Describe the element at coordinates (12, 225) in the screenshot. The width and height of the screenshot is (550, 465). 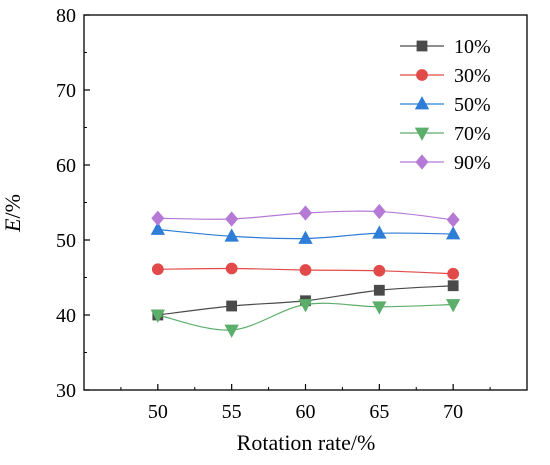
I see `y-axis-title-italic: E` at that location.